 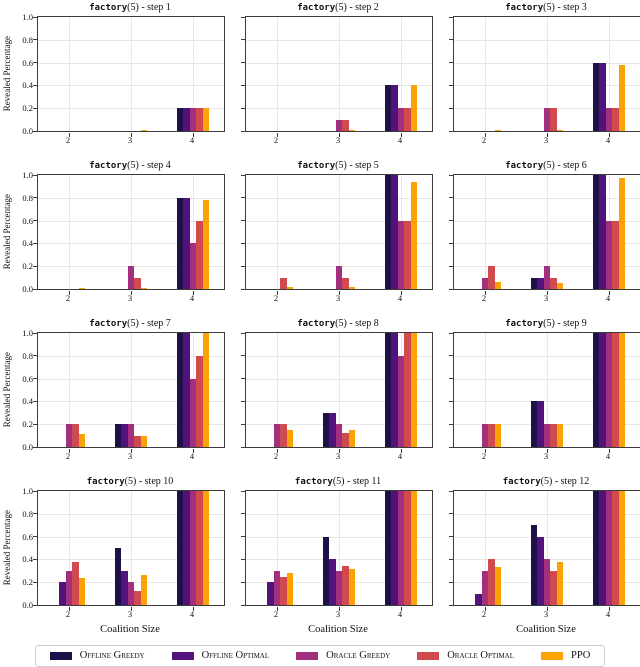 I want to click on legend-item-offline-greedy: Offline Greedy, so click(x=97, y=656).